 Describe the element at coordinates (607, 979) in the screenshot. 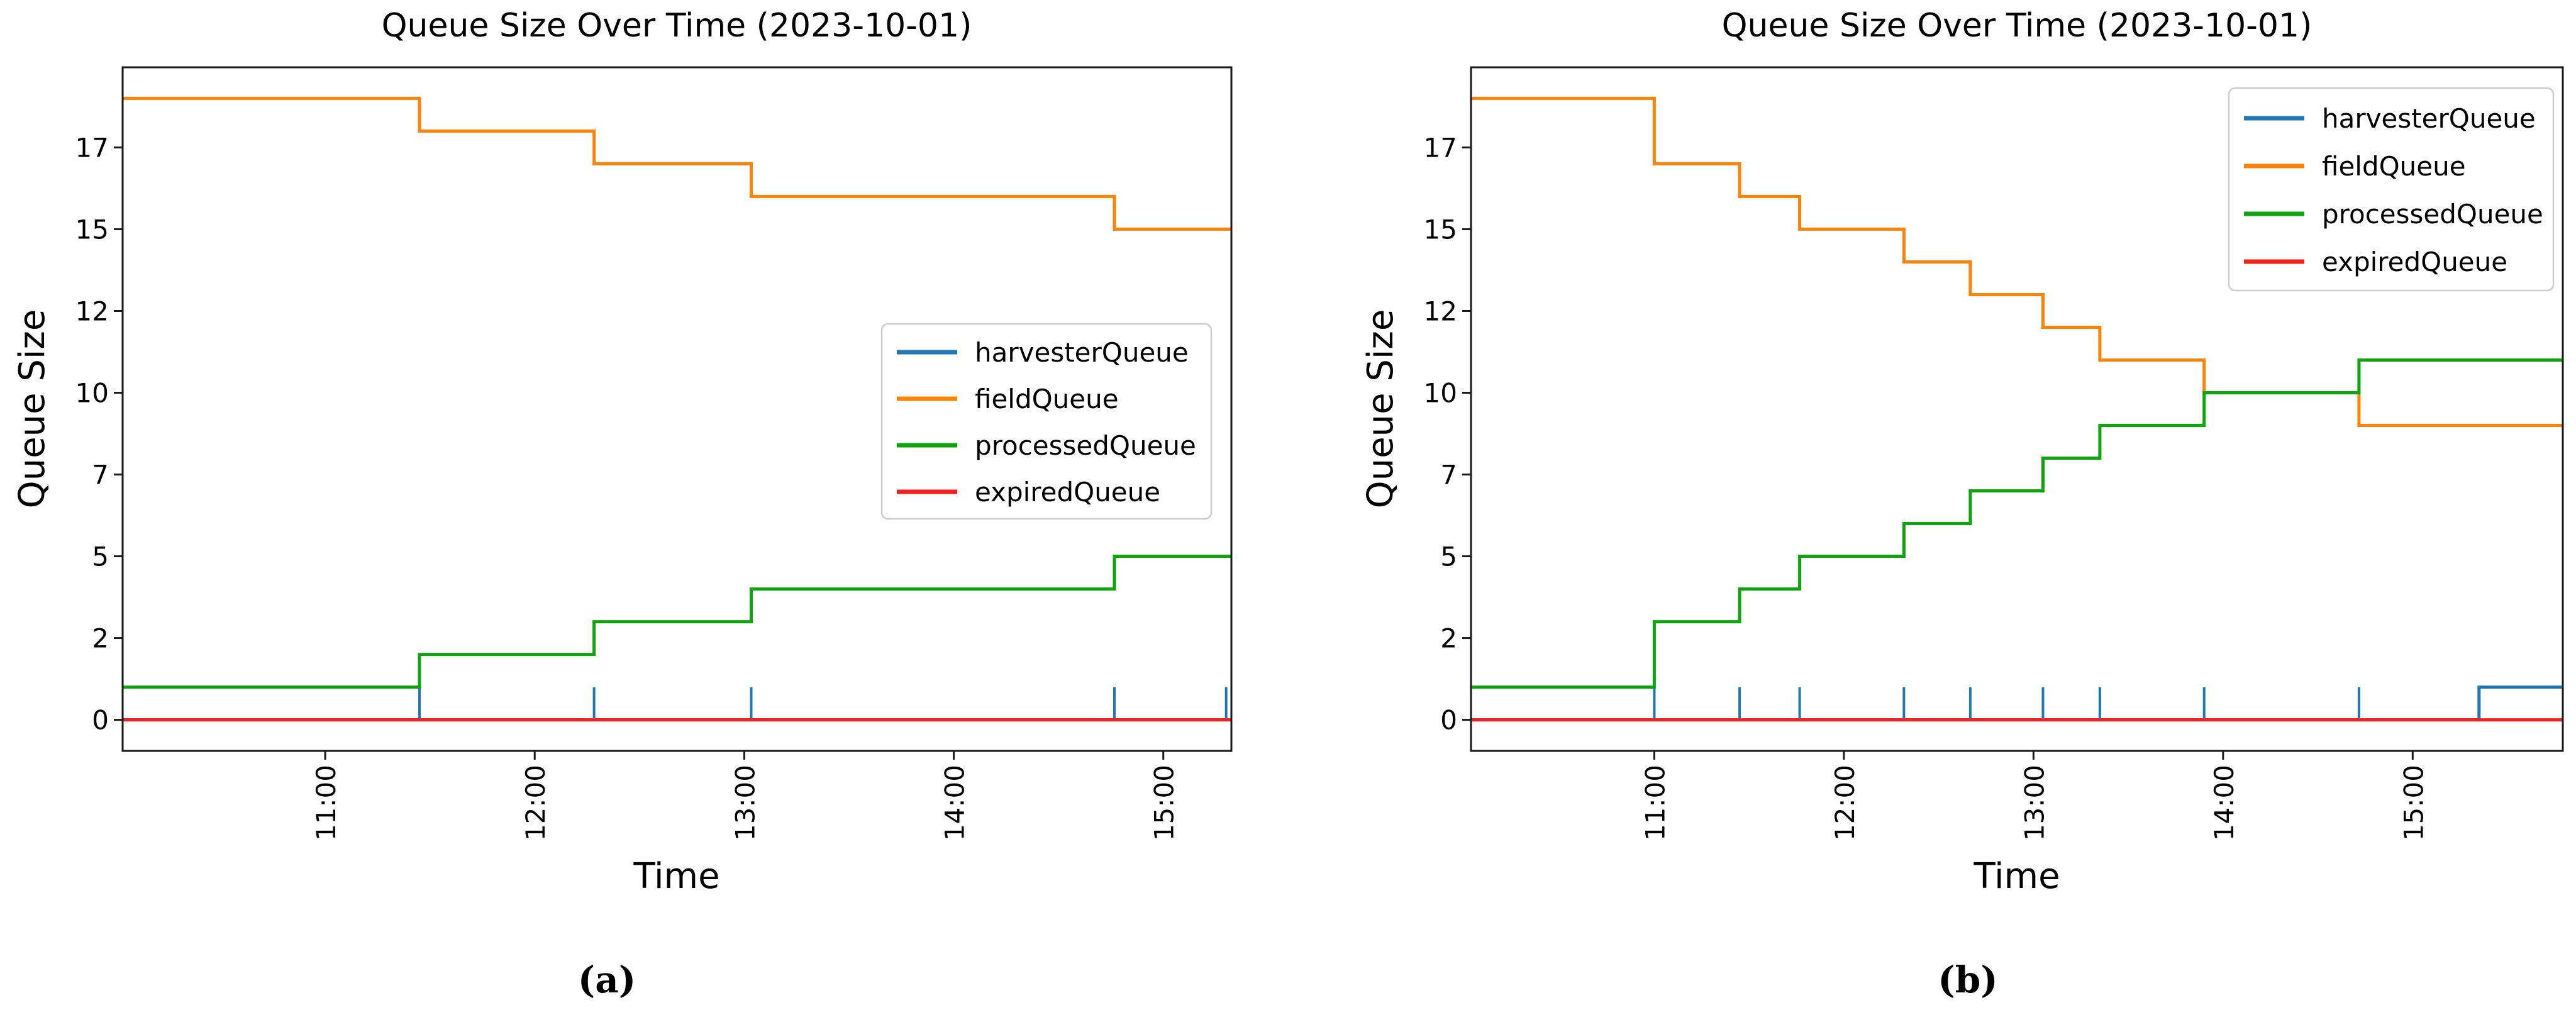

I see `subfigure-caption: (a)` at that location.